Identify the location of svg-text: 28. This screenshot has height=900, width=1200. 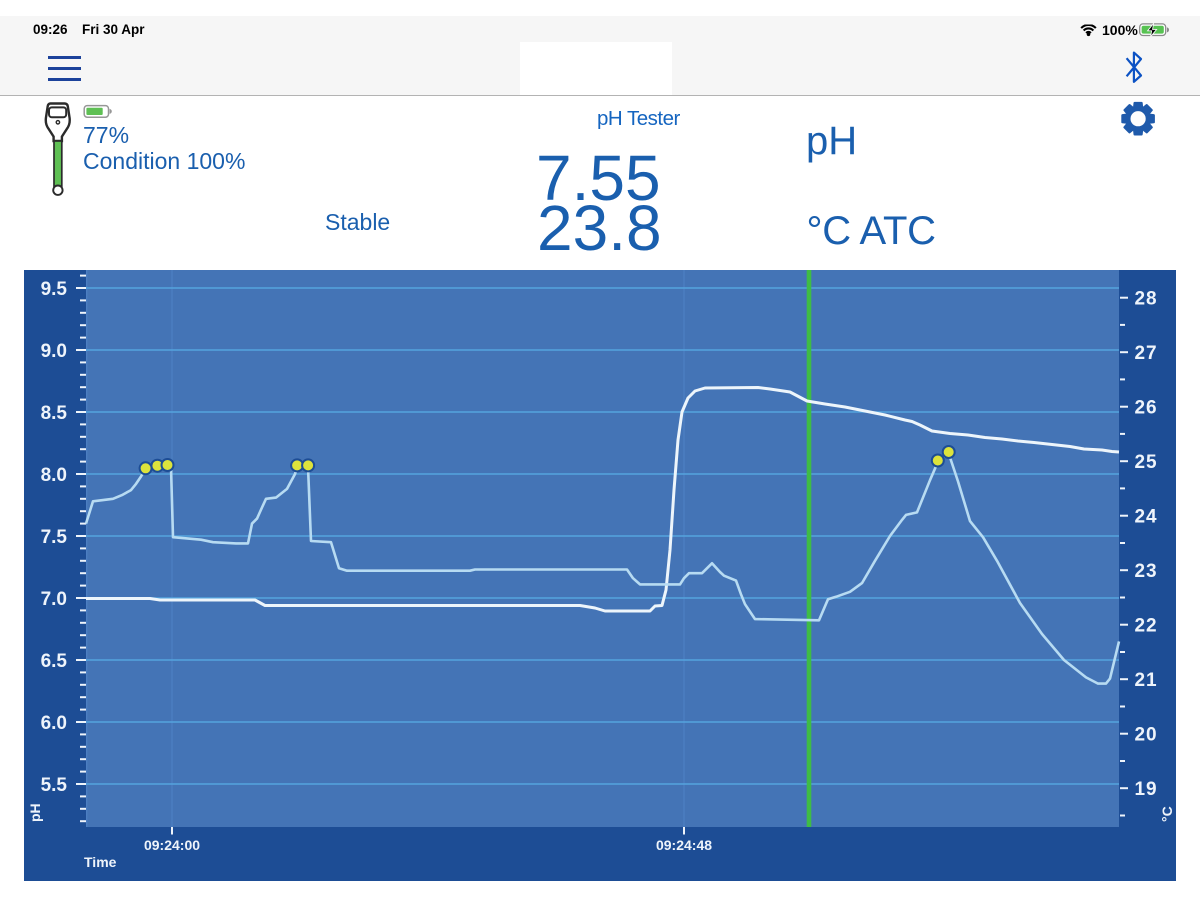
(1146, 299).